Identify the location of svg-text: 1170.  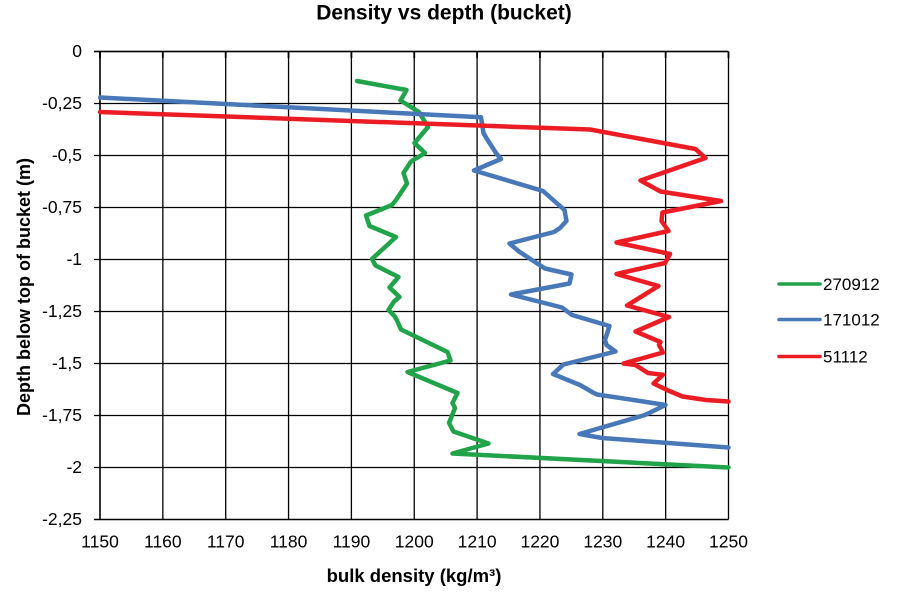
(226, 542).